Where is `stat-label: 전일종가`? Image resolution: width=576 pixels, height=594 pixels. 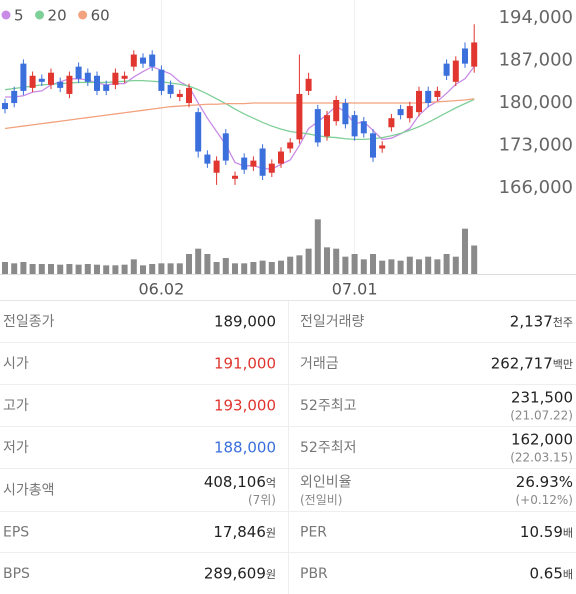 stat-label: 전일종가 is located at coordinates (29, 322).